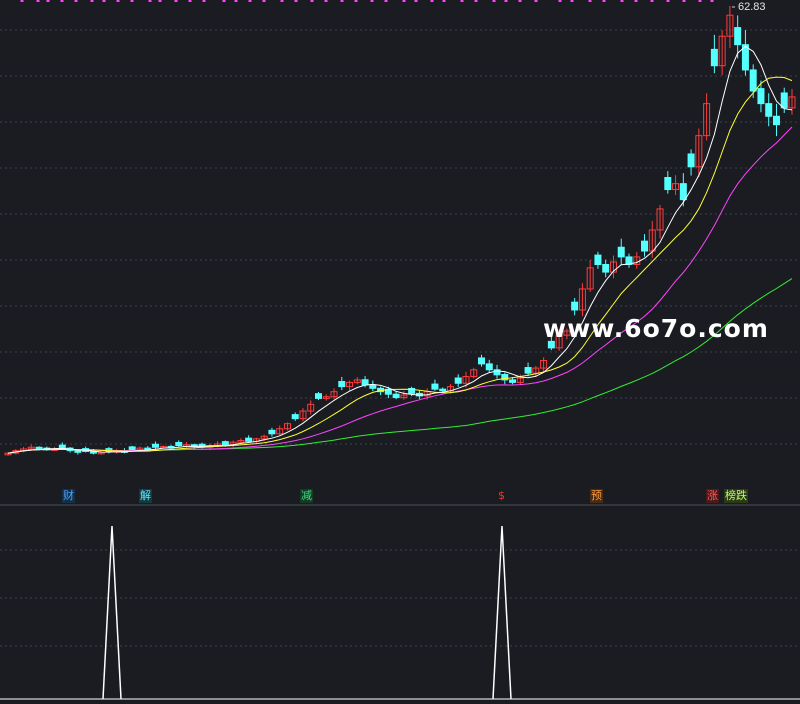  Describe the element at coordinates (145, 496) in the screenshot. I see `event-marker: 解` at that location.